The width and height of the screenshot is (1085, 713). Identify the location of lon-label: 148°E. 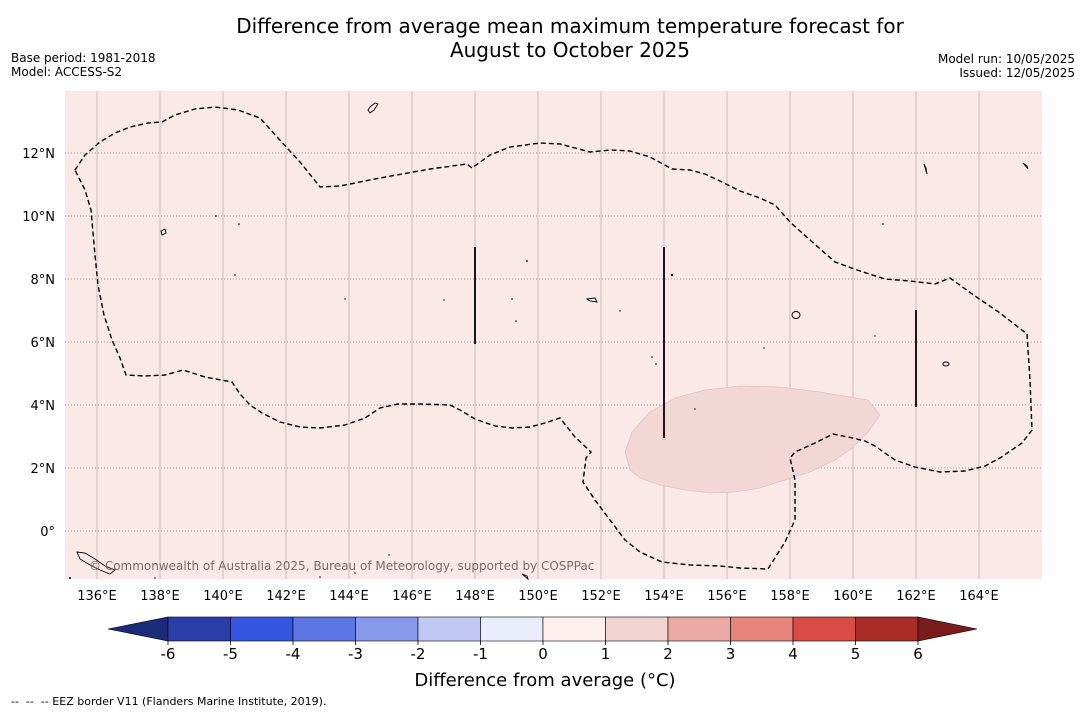
(475, 596).